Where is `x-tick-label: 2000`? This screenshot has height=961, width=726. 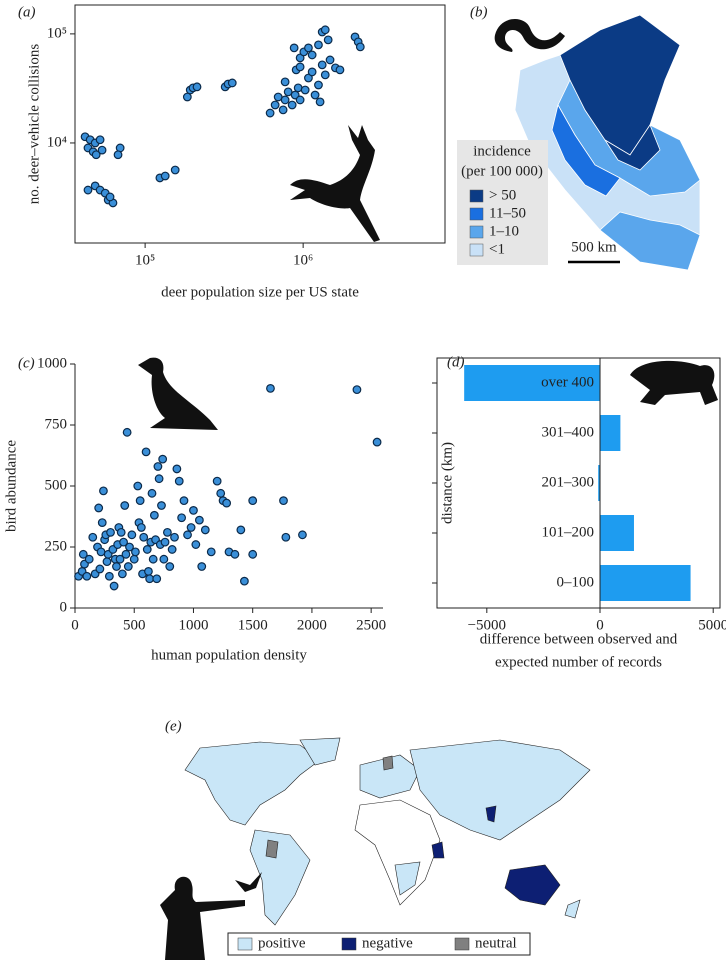 x-tick-label: 2000 is located at coordinates (312, 625).